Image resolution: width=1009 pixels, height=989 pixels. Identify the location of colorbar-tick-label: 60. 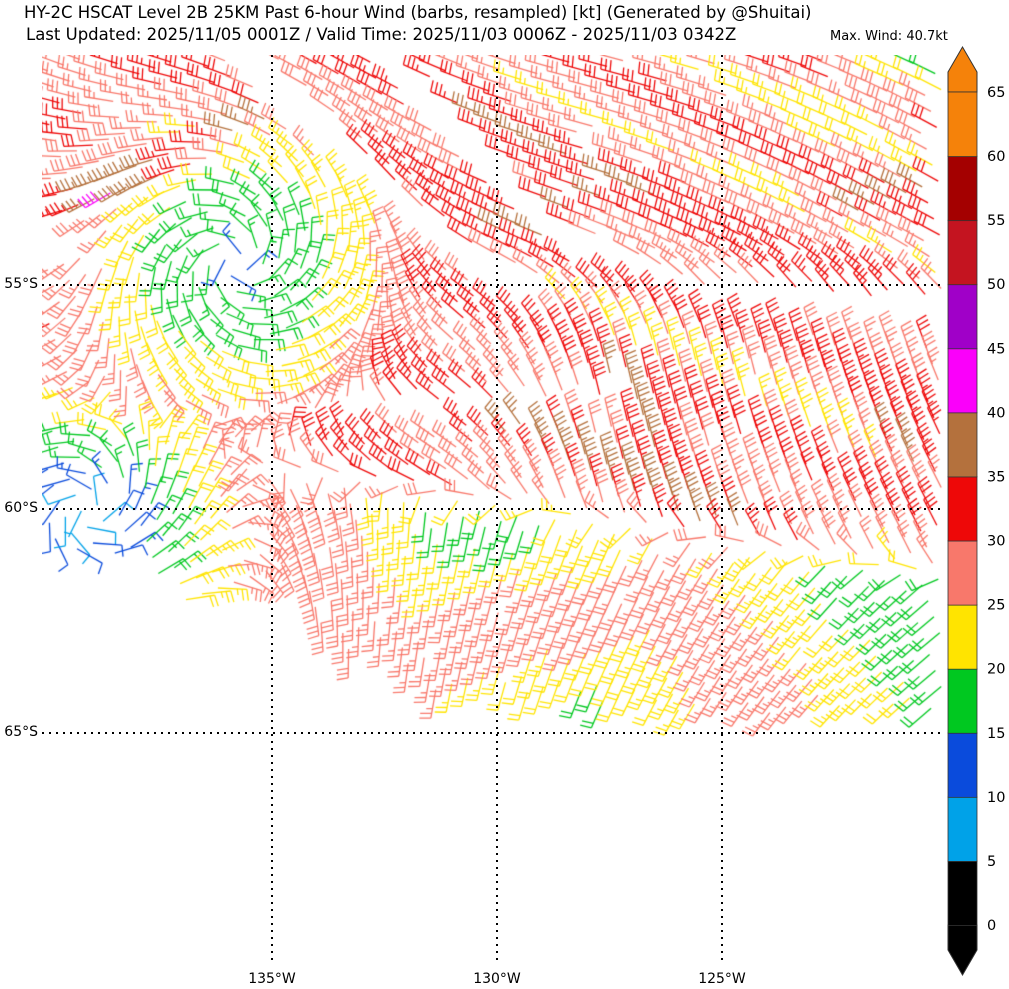
(996, 157).